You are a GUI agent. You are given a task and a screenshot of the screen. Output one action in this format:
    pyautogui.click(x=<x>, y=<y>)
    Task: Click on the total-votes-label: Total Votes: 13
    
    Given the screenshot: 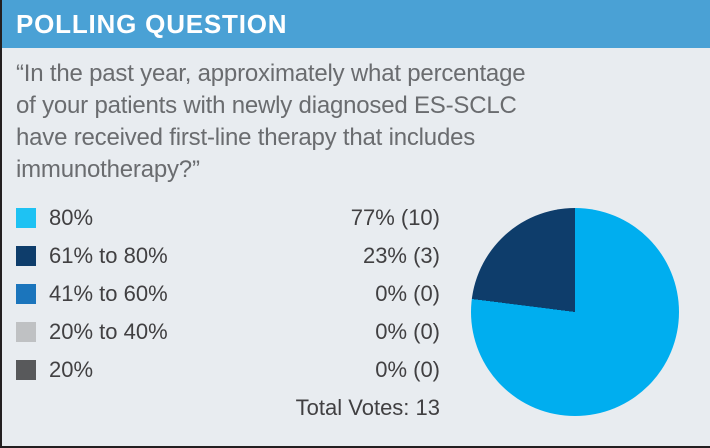 What is the action you would take?
    pyautogui.click(x=367, y=407)
    